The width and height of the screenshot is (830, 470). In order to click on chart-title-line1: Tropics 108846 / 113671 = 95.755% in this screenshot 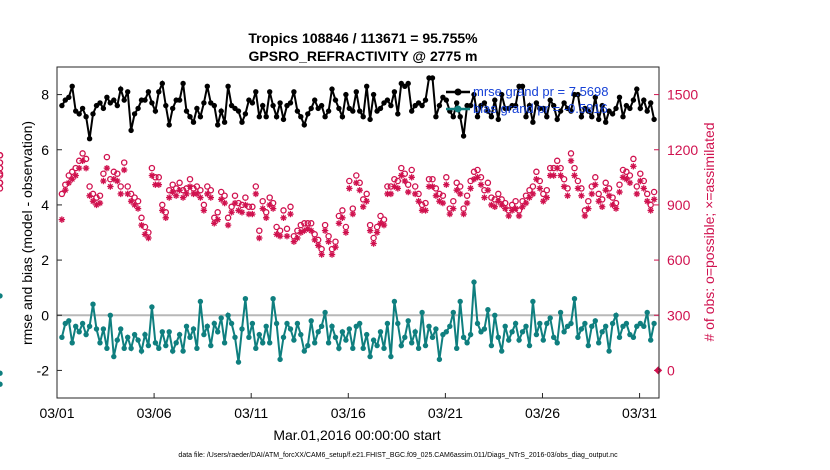, I will do `click(363, 38)`.